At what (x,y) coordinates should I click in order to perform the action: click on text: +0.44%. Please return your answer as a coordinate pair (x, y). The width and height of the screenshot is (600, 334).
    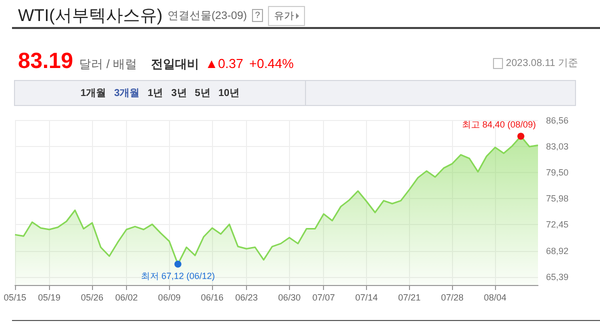
    Looking at the image, I should click on (271, 63).